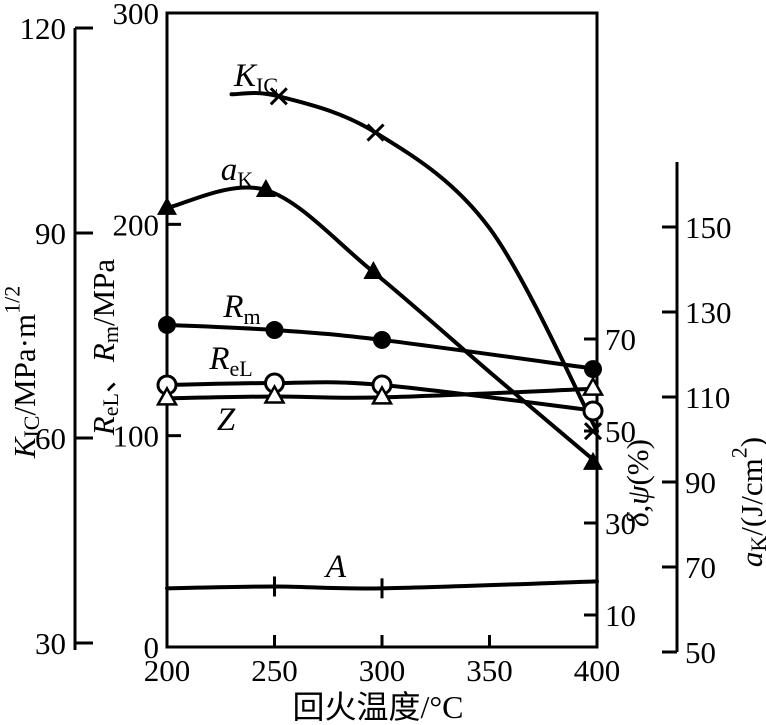  What do you see at coordinates (152, 647) in the screenshot?
I see `axis-r-tick-label: 0` at bounding box center [152, 647].